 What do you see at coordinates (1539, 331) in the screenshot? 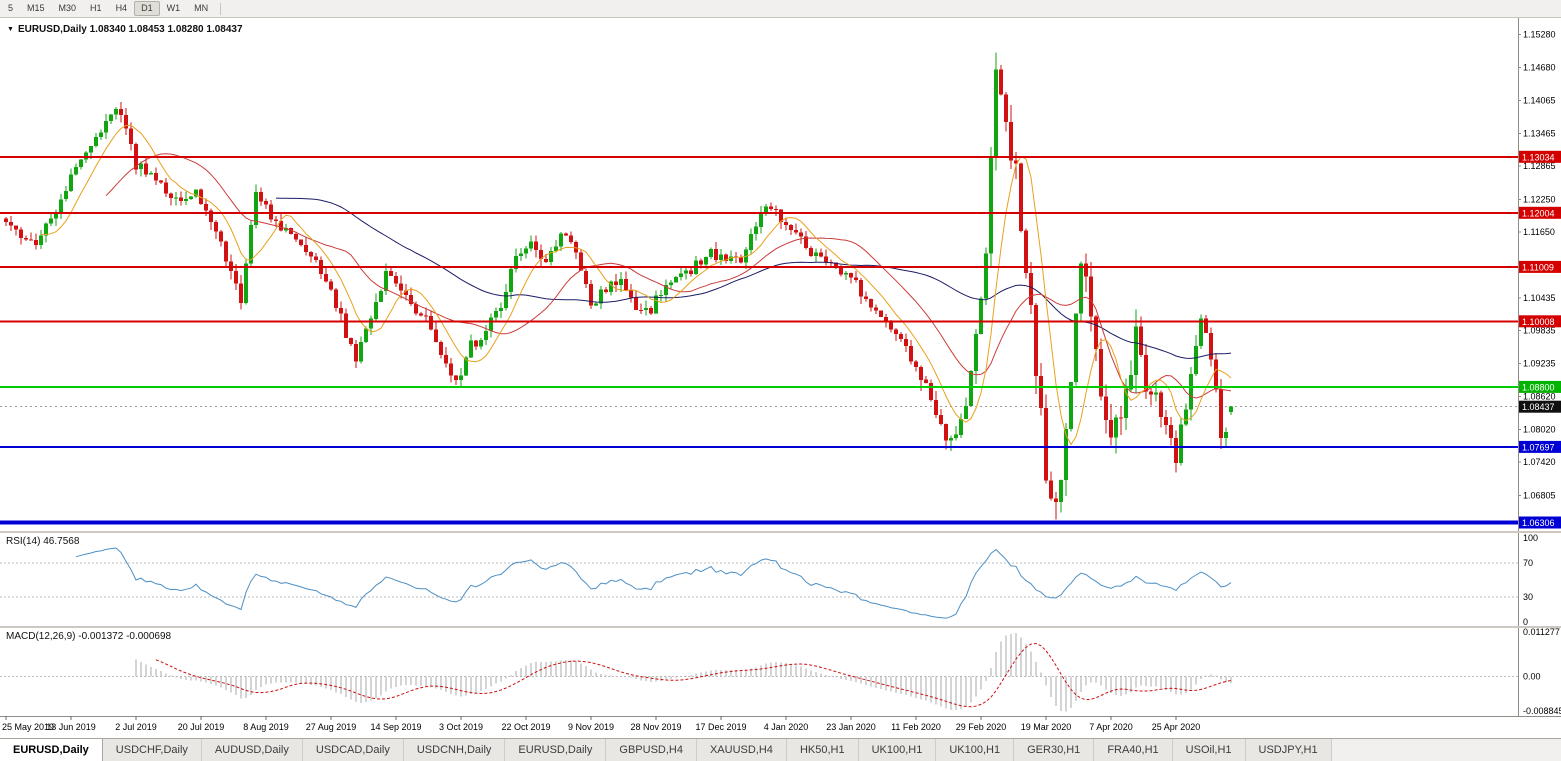
I see `svg-text: 1.09835` at bounding box center [1539, 331].